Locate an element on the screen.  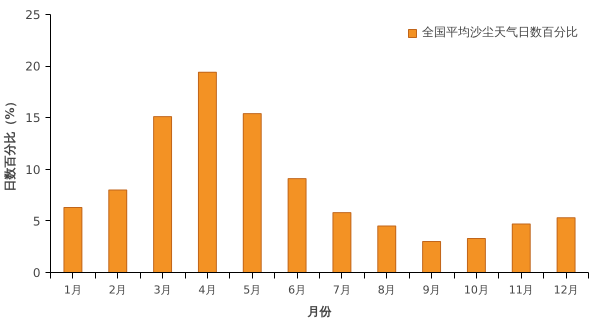
x-tick-label: 5月 is located at coordinates (252, 290).